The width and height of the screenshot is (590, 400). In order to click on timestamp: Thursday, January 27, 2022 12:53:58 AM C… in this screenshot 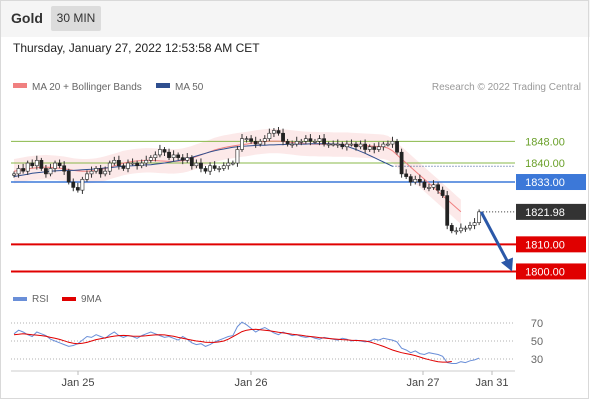, I will do `click(136, 48)`.